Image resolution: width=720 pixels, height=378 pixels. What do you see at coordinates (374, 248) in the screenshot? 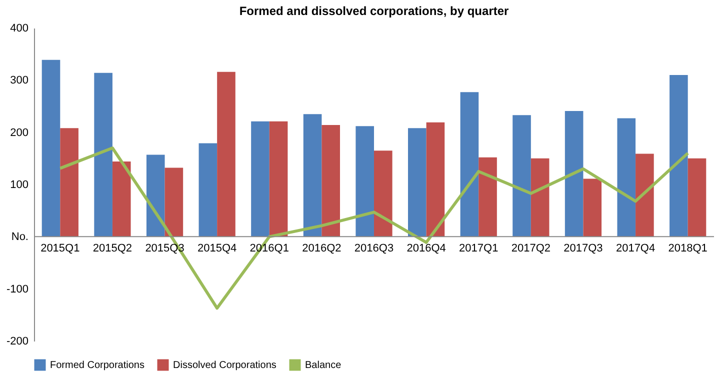
I see `x-tick-label: 2016Q3` at bounding box center [374, 248].